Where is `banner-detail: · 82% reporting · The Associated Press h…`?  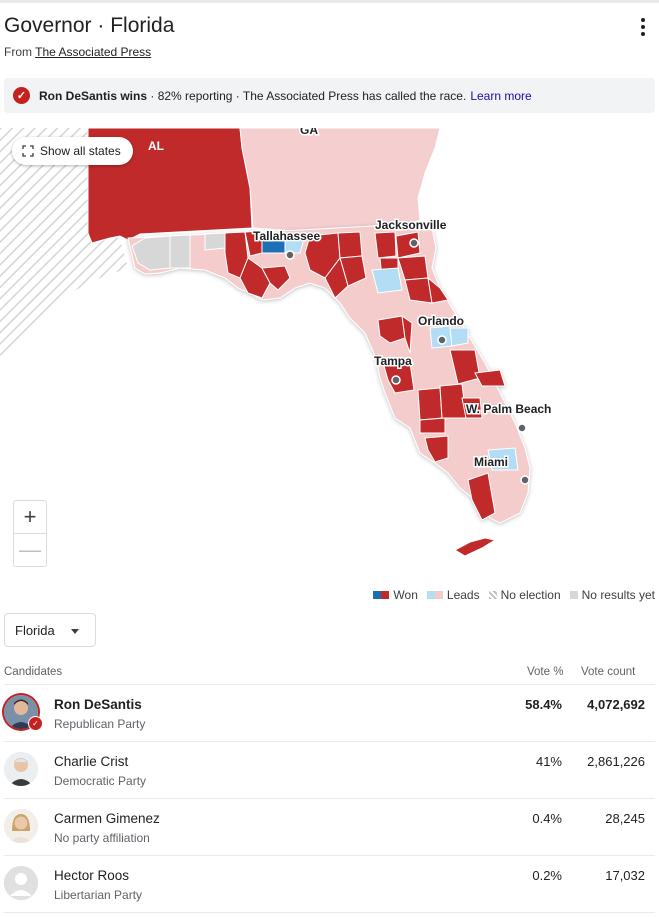
banner-detail: · 82% reporting · The Associated Press h… is located at coordinates (308, 95).